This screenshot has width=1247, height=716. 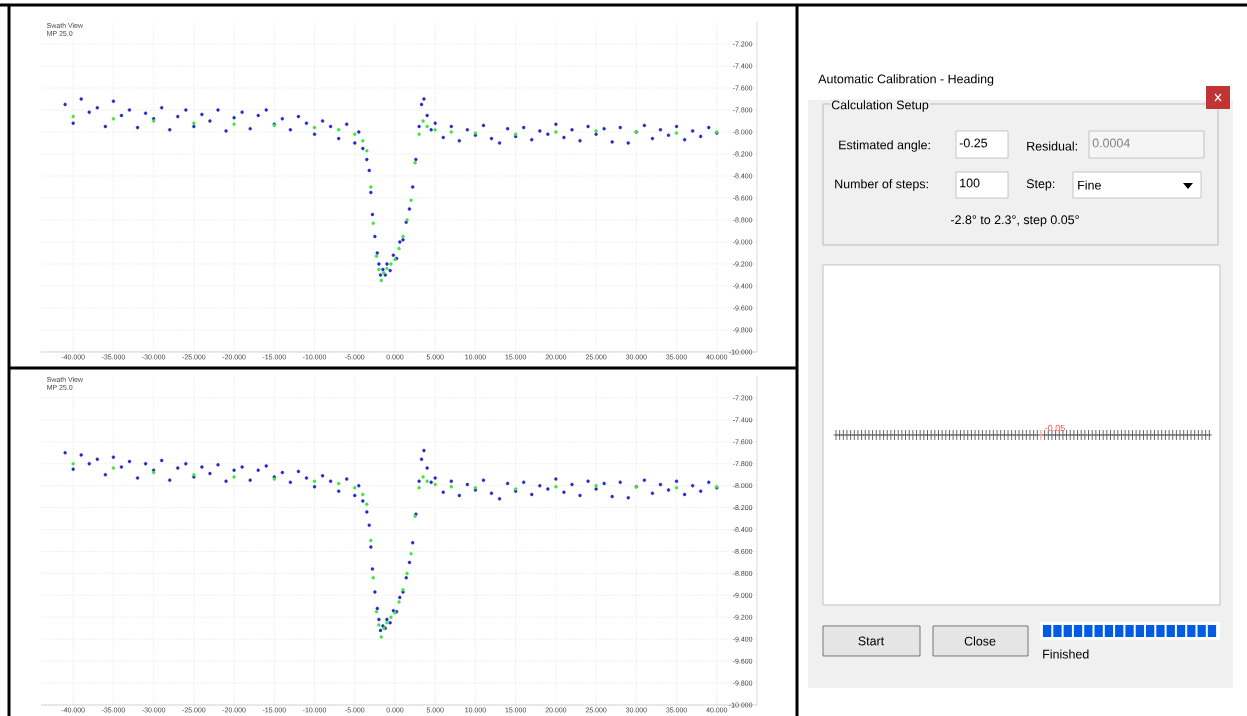 What do you see at coordinates (1055, 428) in the screenshot?
I see `text: -0.05` at bounding box center [1055, 428].